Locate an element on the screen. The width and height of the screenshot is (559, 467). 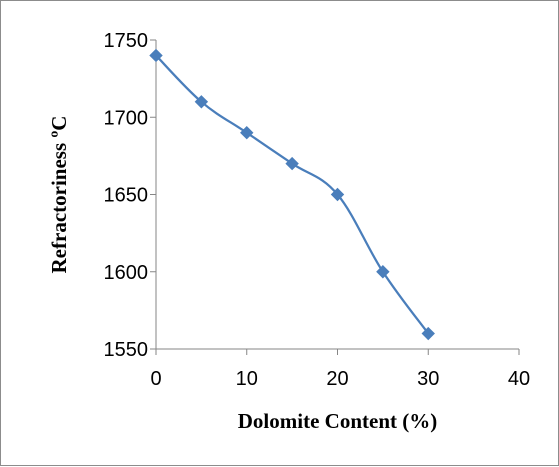
y-tick-label: 1550 is located at coordinates (126, 350).